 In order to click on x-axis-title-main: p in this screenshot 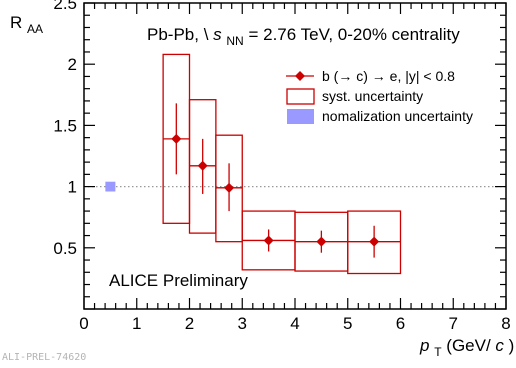, I will do `click(424, 345)`.